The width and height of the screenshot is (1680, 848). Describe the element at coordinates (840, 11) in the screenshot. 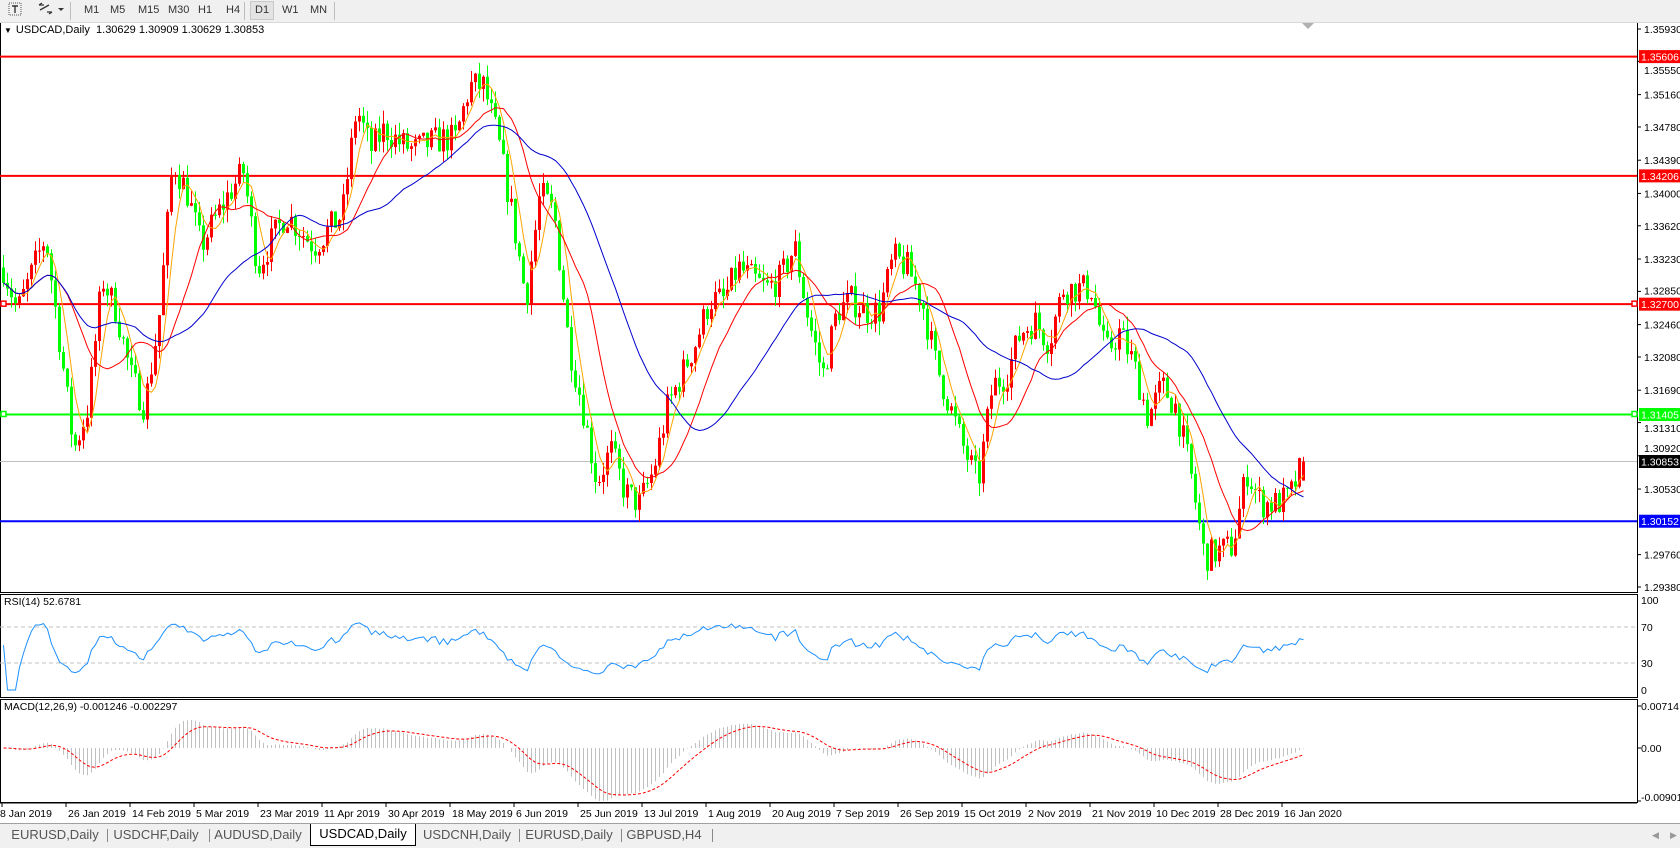

I see `chart-toolbar: M1 M5 M15 M30 H1 H4 D1 W1 MN` at that location.